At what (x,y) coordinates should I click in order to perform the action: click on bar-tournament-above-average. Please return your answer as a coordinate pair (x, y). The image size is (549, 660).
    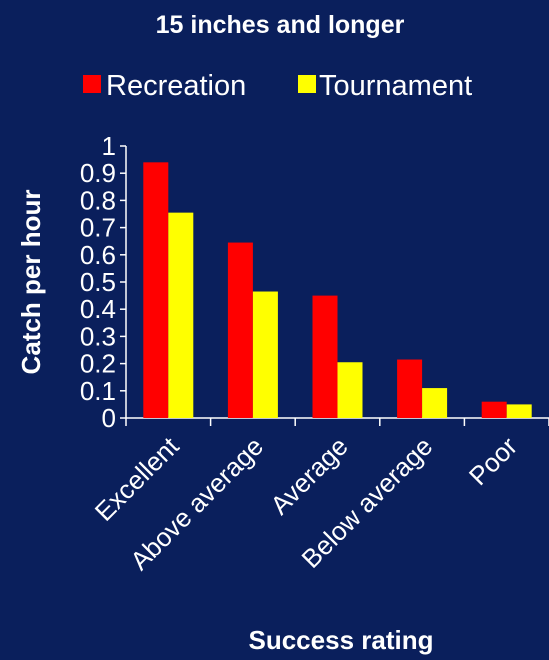
    Looking at the image, I should click on (265, 354).